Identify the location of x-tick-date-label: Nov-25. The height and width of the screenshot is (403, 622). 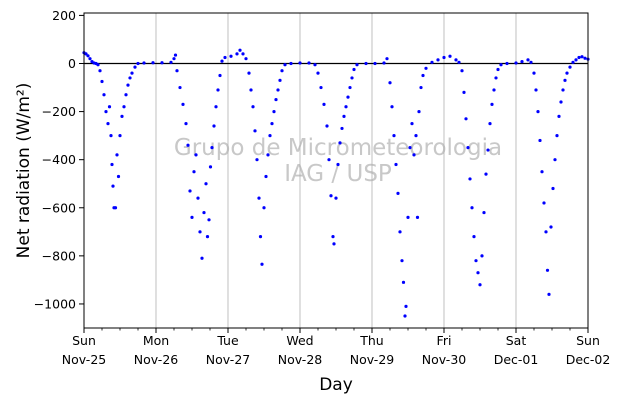
(84, 359).